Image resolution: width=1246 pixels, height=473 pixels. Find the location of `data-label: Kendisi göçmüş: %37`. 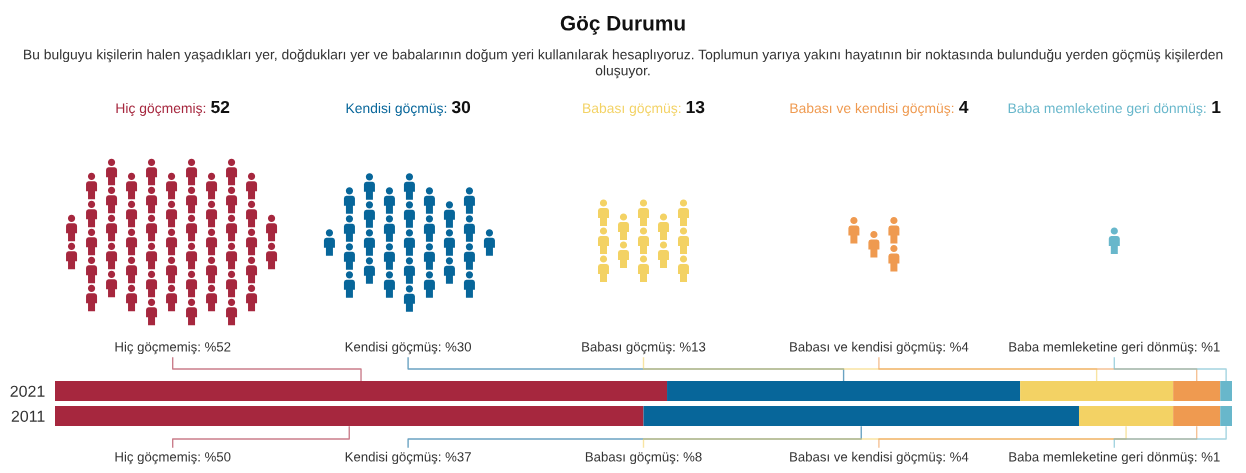

data-label: Kendisi göçmüş: %37 is located at coordinates (408, 458).